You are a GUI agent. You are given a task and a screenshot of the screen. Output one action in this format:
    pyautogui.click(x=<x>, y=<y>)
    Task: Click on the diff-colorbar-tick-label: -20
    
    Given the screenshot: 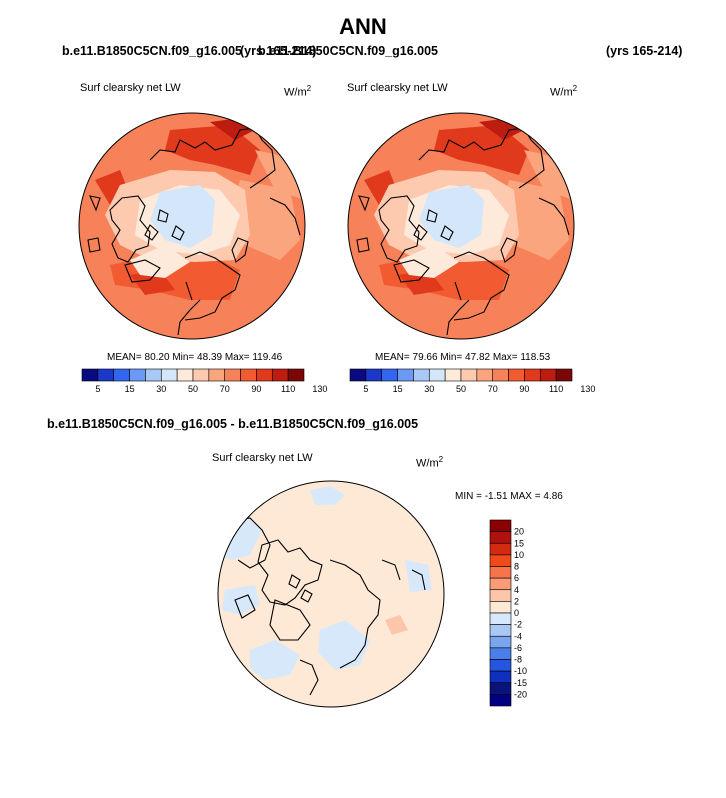 What is the action you would take?
    pyautogui.click(x=520, y=694)
    